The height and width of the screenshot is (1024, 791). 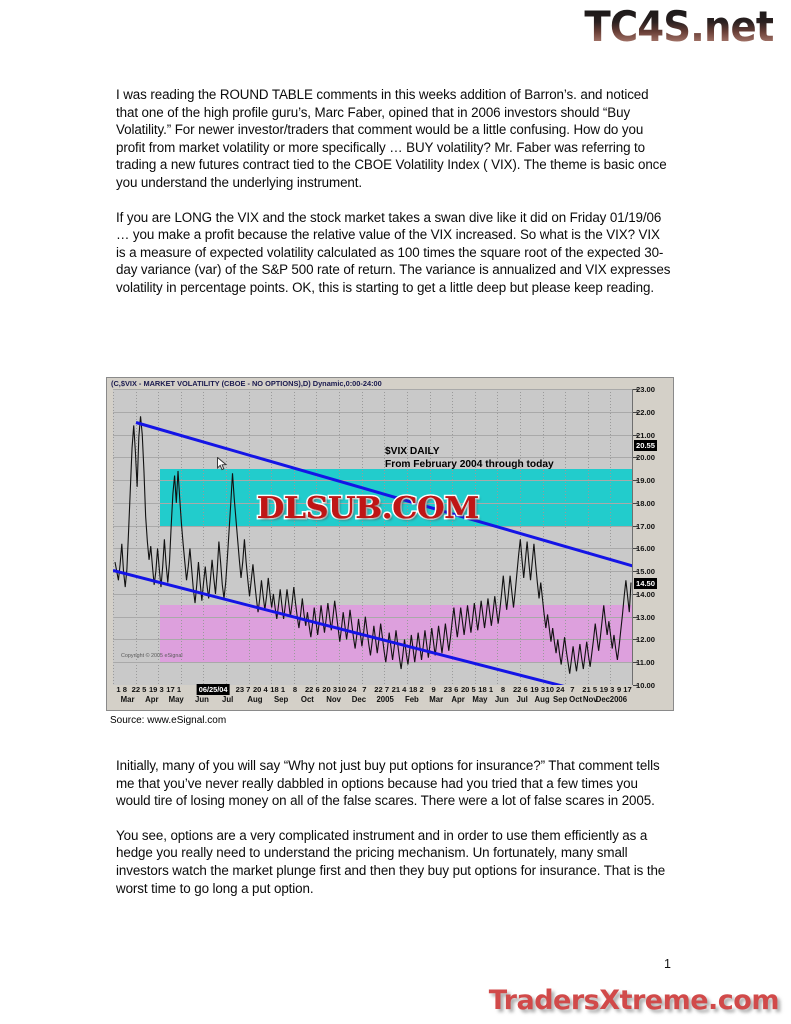 What do you see at coordinates (359, 699) in the screenshot?
I see `x-axis-month-label: Dec` at bounding box center [359, 699].